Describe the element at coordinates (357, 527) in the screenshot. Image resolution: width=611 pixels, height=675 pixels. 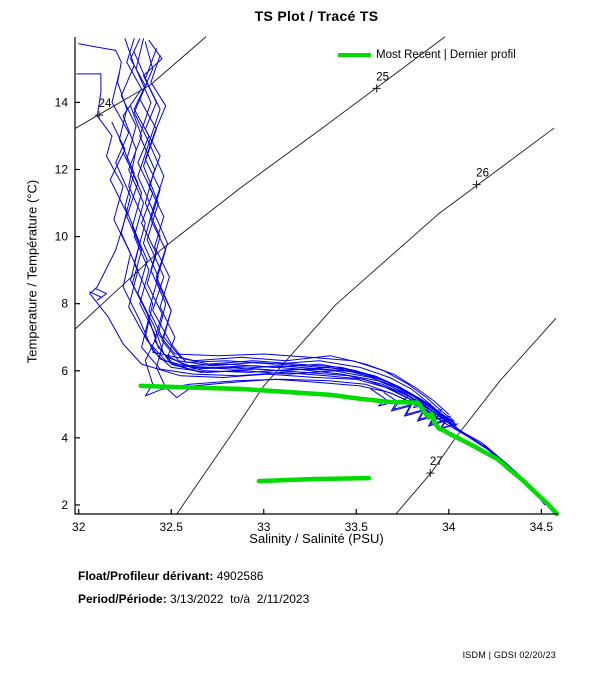
I see `x-tick-label: 33.5` at that location.